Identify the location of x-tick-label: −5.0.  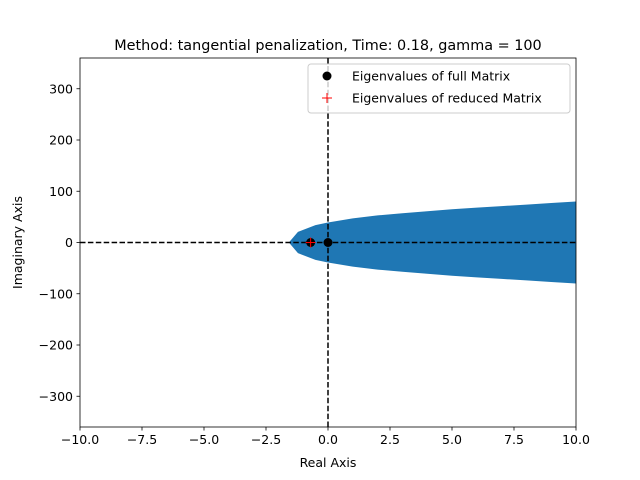
(204, 439).